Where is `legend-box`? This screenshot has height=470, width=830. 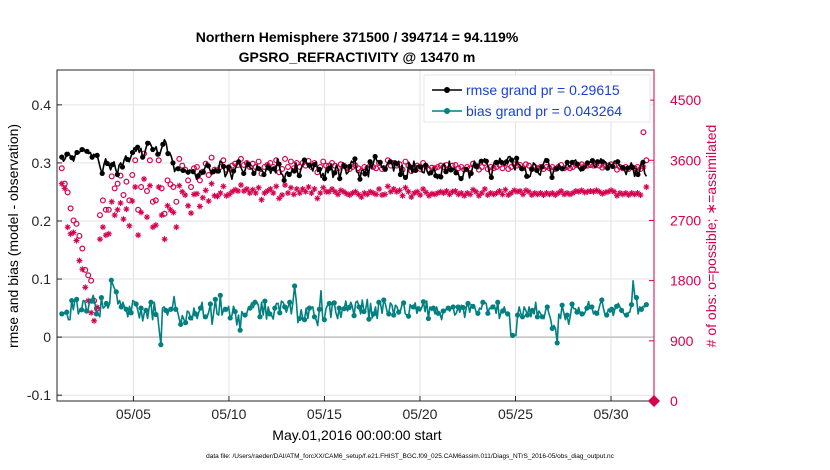 legend-box is located at coordinates (537, 98).